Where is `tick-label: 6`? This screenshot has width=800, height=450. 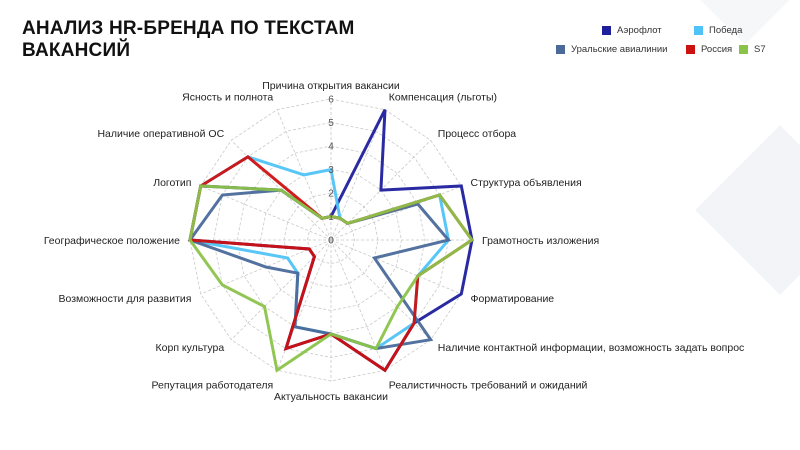
tick-label: 6 is located at coordinates (331, 100).